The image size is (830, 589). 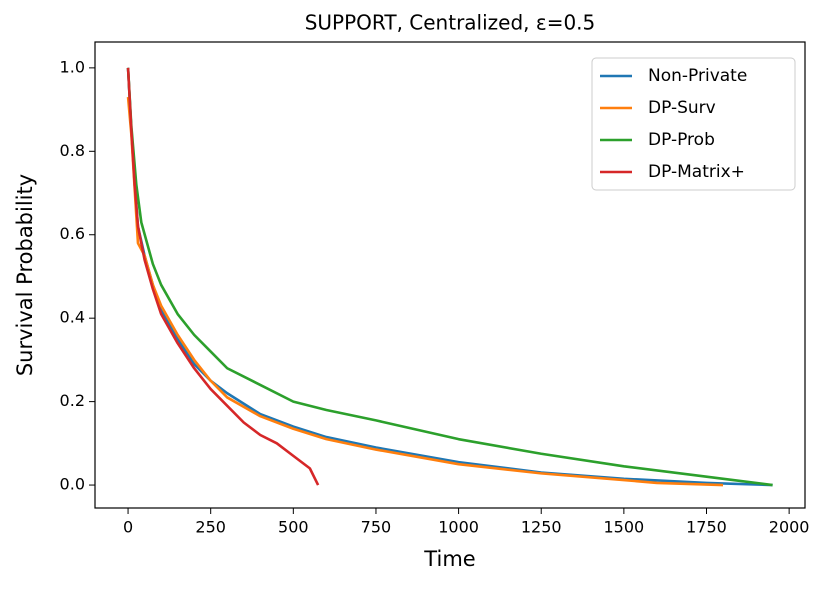 I want to click on x-tick-label: 1750, so click(x=706, y=527).